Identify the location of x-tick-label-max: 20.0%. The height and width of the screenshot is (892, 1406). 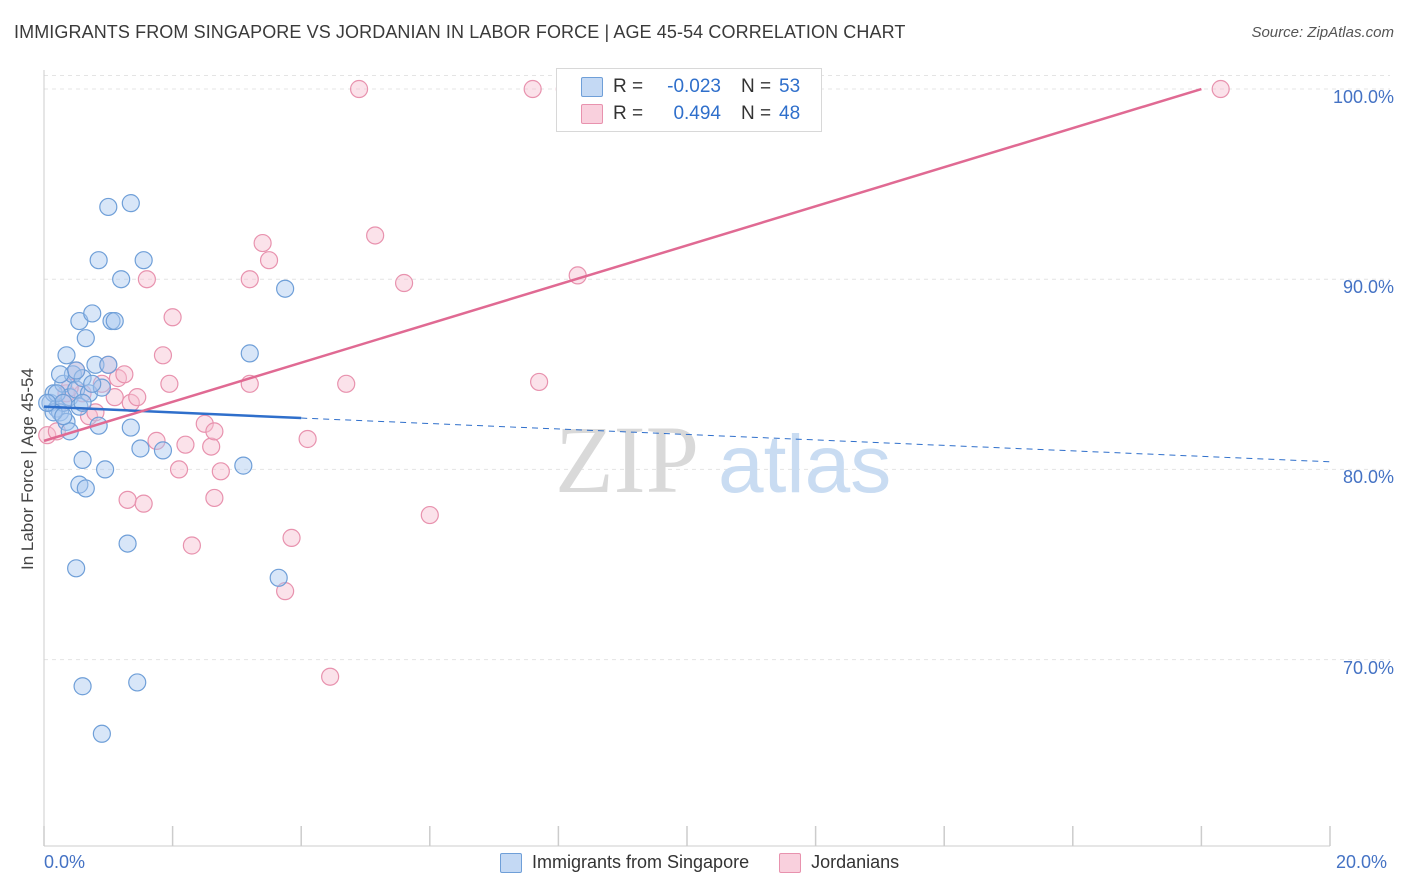
(1362, 862).